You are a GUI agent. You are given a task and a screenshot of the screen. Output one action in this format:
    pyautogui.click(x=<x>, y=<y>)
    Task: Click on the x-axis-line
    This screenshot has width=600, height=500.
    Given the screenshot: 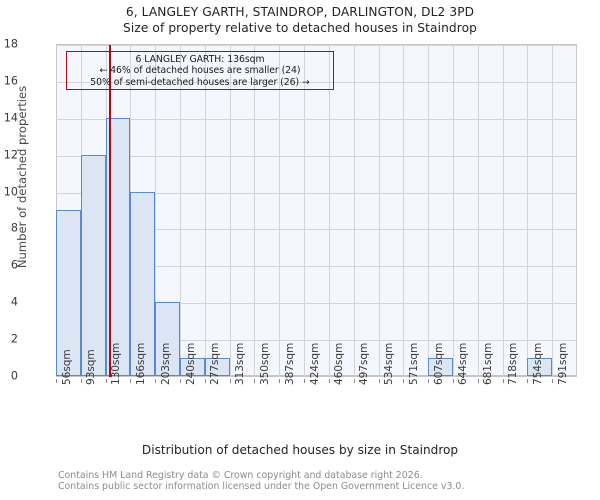 What is the action you would take?
    pyautogui.click(x=316, y=376)
    